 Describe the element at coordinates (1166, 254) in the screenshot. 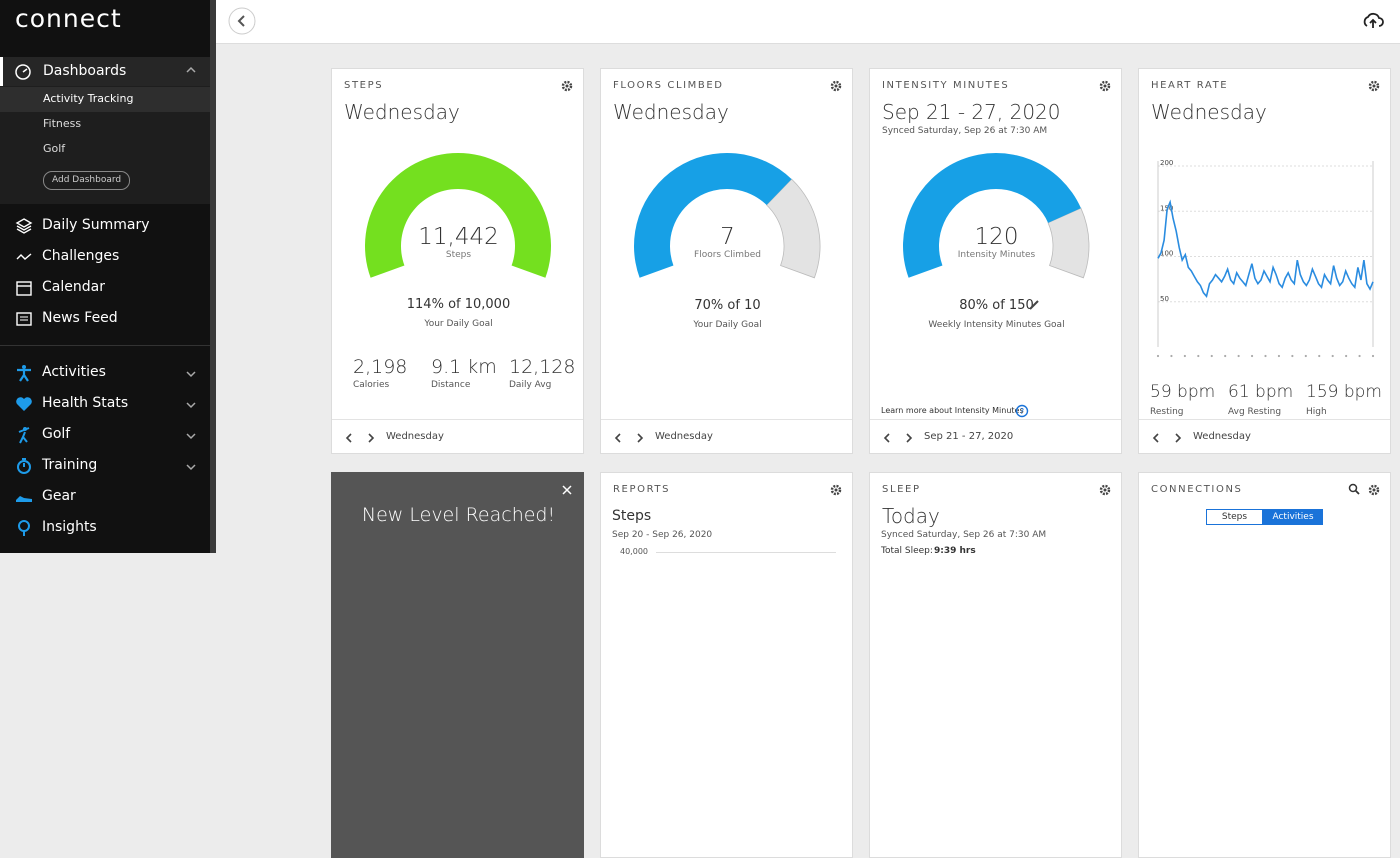

I see `y-tick-label: 100` at that location.